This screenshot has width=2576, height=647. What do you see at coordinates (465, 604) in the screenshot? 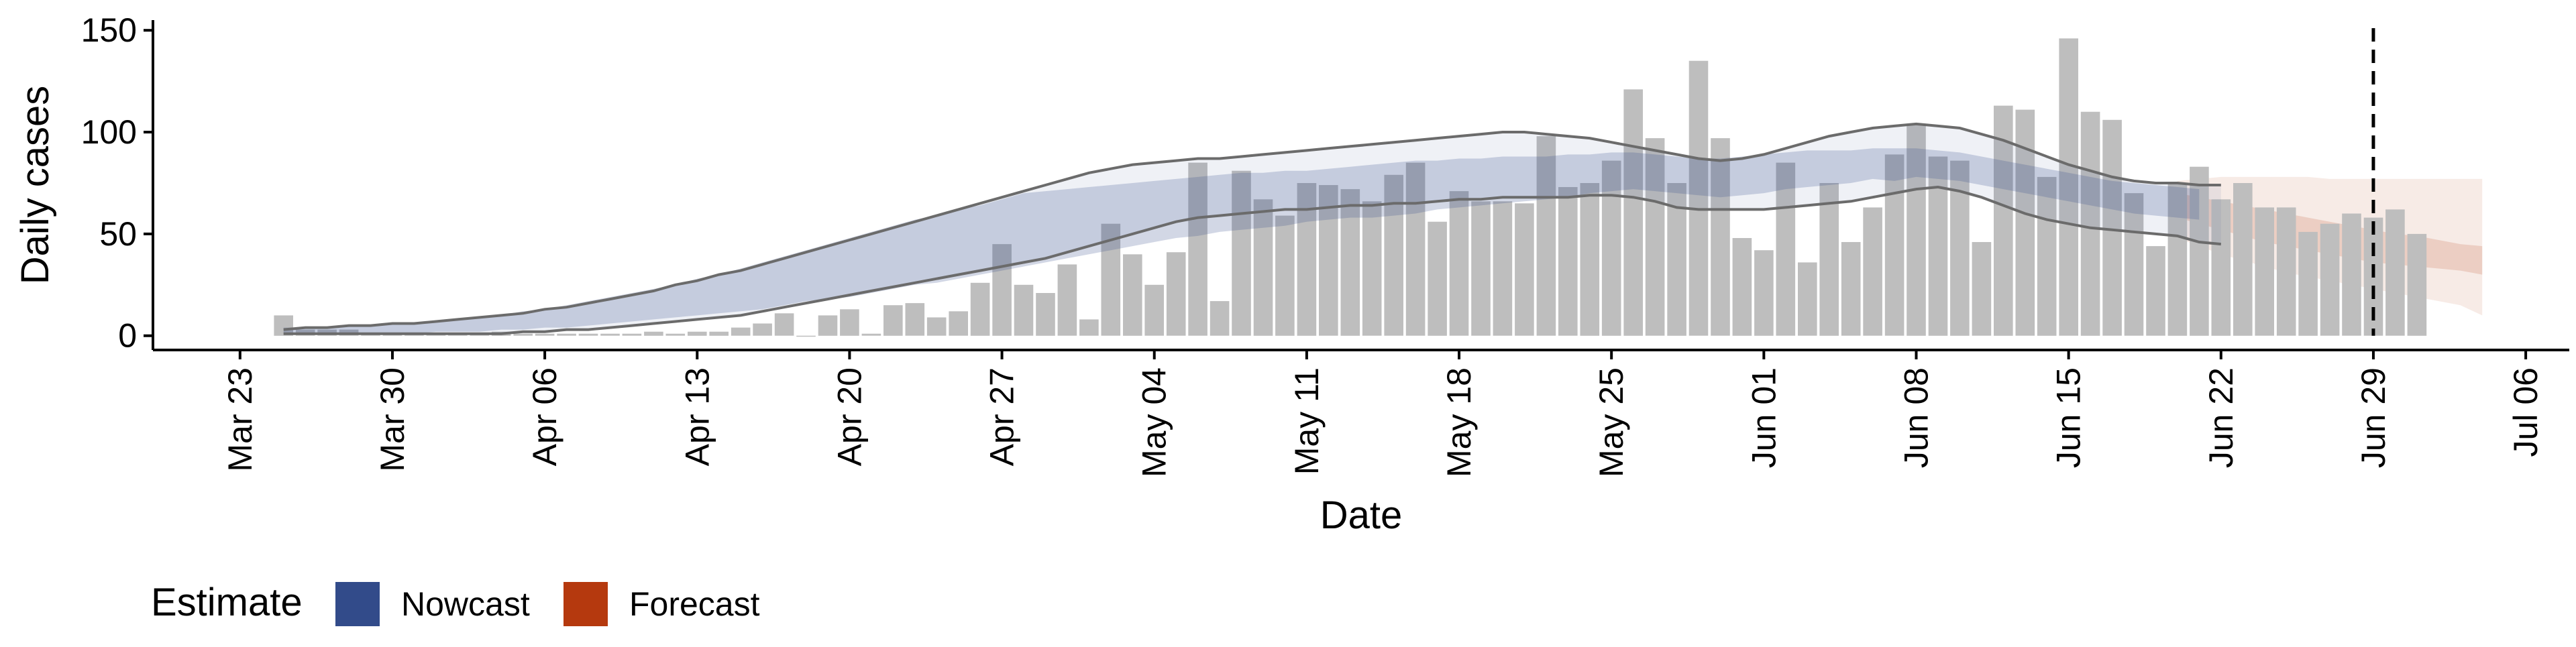
I see `legend-label-nowcast: Nowcast` at bounding box center [465, 604].